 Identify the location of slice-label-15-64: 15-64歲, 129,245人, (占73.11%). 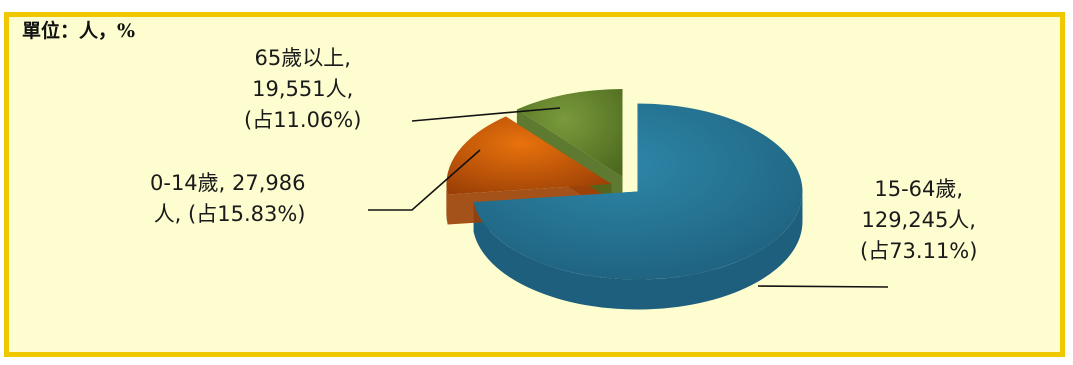
(918, 220).